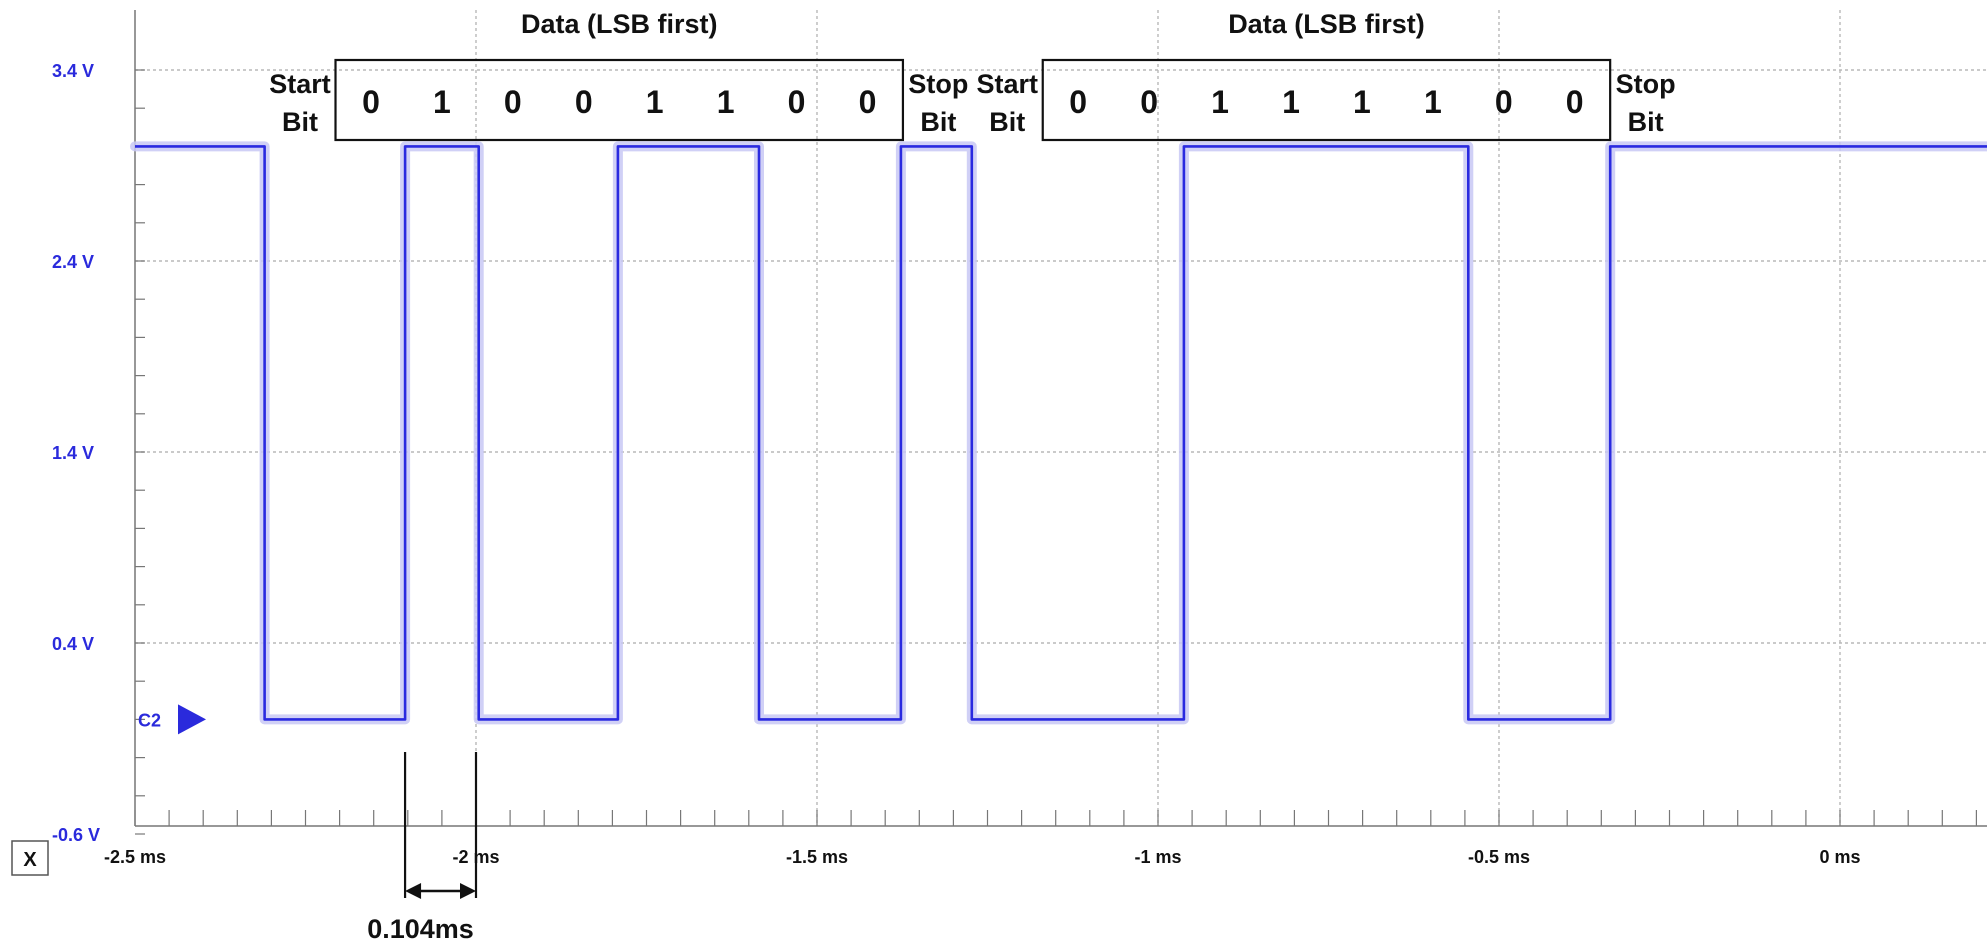  Describe the element at coordinates (73, 644) in the screenshot. I see `y-tick-label: 0.4 V` at that location.